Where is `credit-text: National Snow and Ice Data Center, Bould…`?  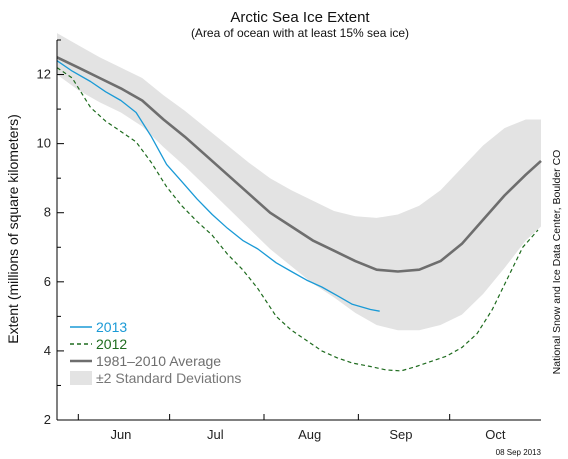 credit-text: National Snow and Ice Data Center, Bould… is located at coordinates (557, 262).